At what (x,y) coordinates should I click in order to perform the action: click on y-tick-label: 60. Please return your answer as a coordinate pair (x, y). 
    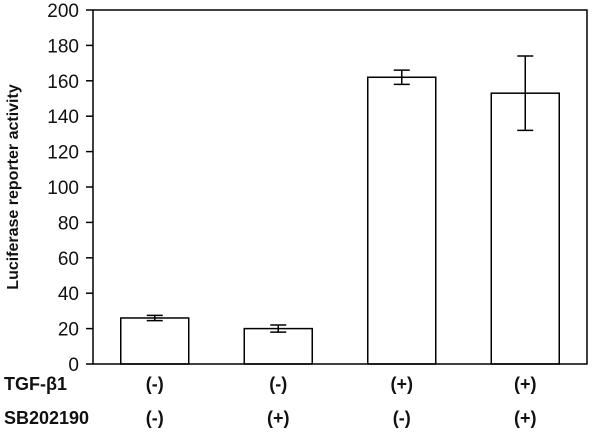
    Looking at the image, I should click on (68, 259).